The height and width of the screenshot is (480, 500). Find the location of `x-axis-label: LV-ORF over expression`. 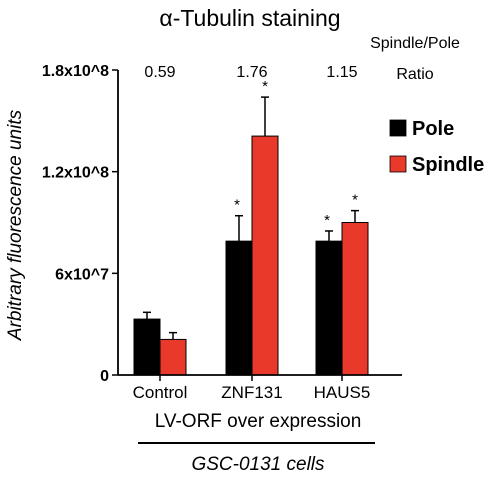

x-axis-label: LV-ORF over expression is located at coordinates (258, 421).